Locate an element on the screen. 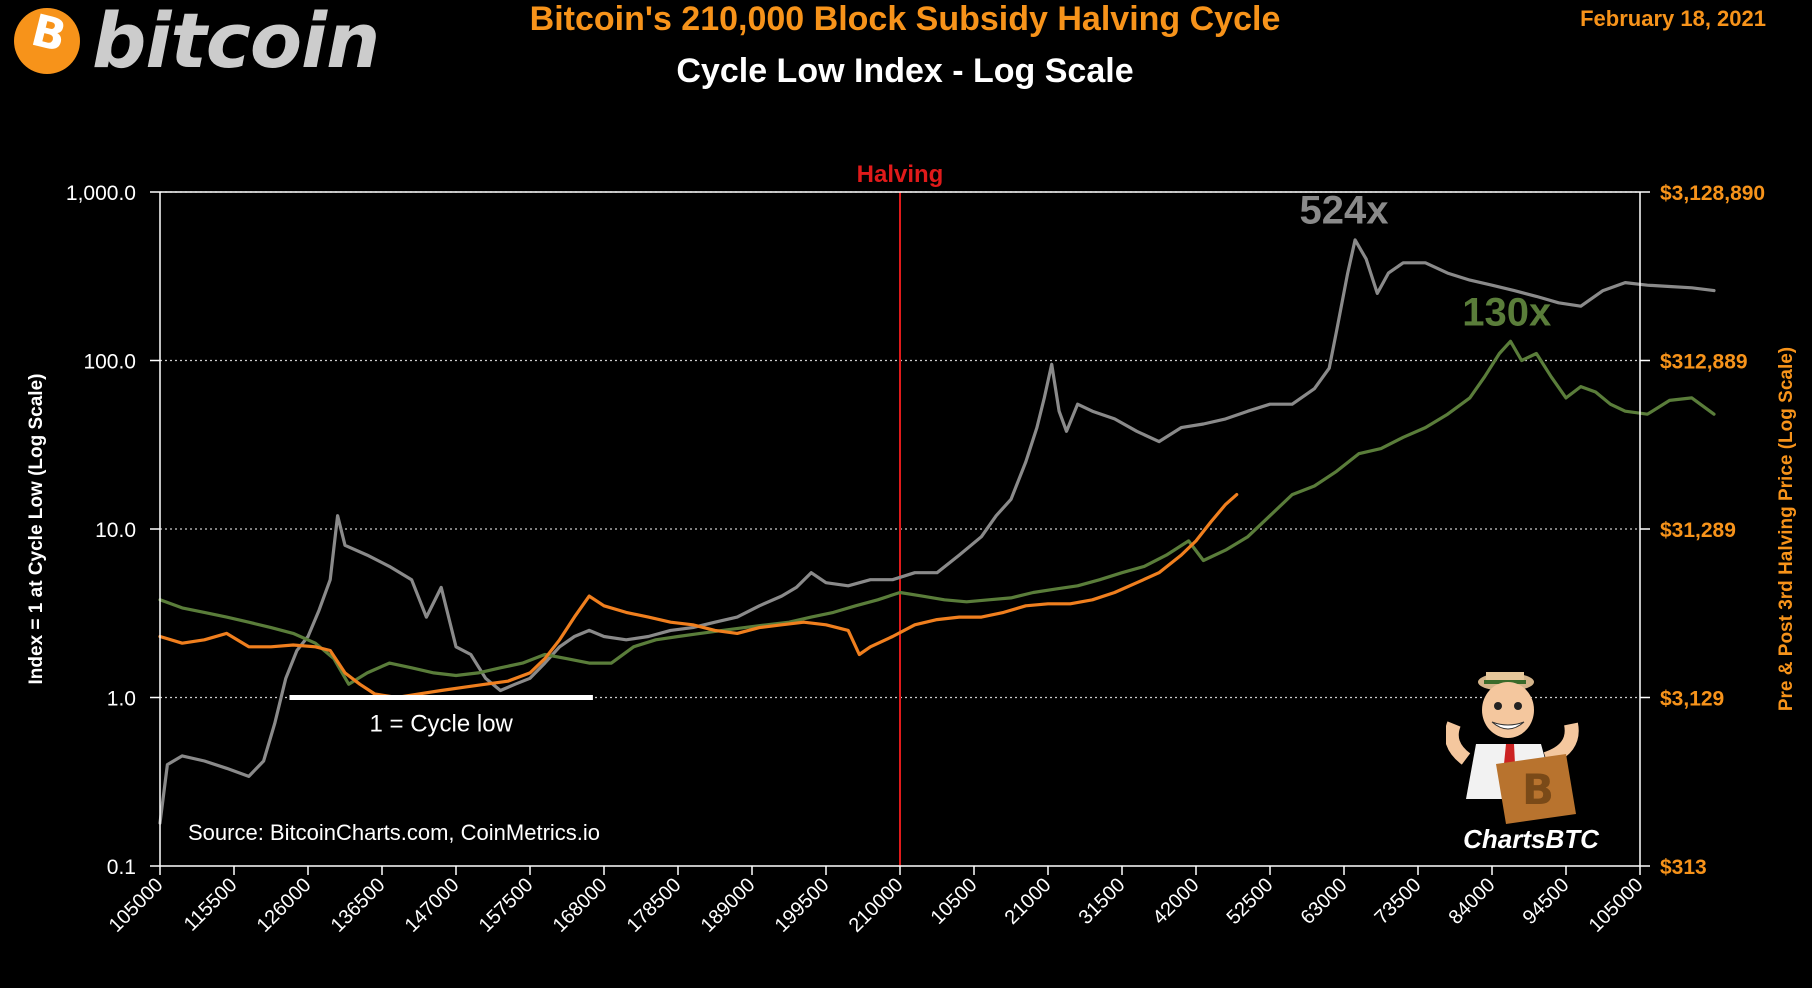 This screenshot has height=988, width=1812. x-tick-label: 210000 is located at coordinates (876, 905).